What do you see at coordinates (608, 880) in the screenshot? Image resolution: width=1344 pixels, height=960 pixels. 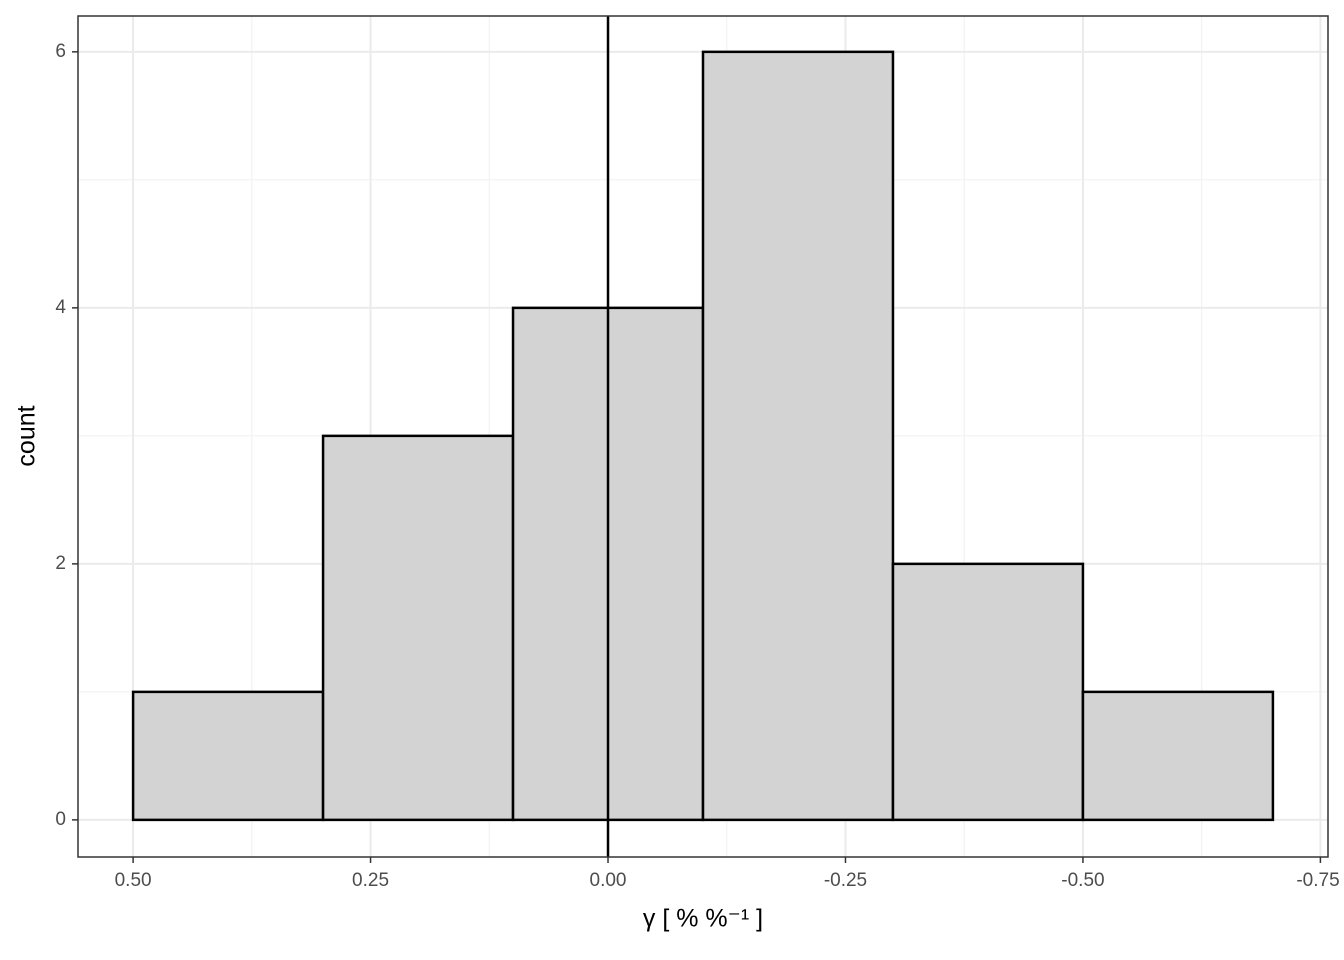 I see `x-tick-label: 0.00` at bounding box center [608, 880].